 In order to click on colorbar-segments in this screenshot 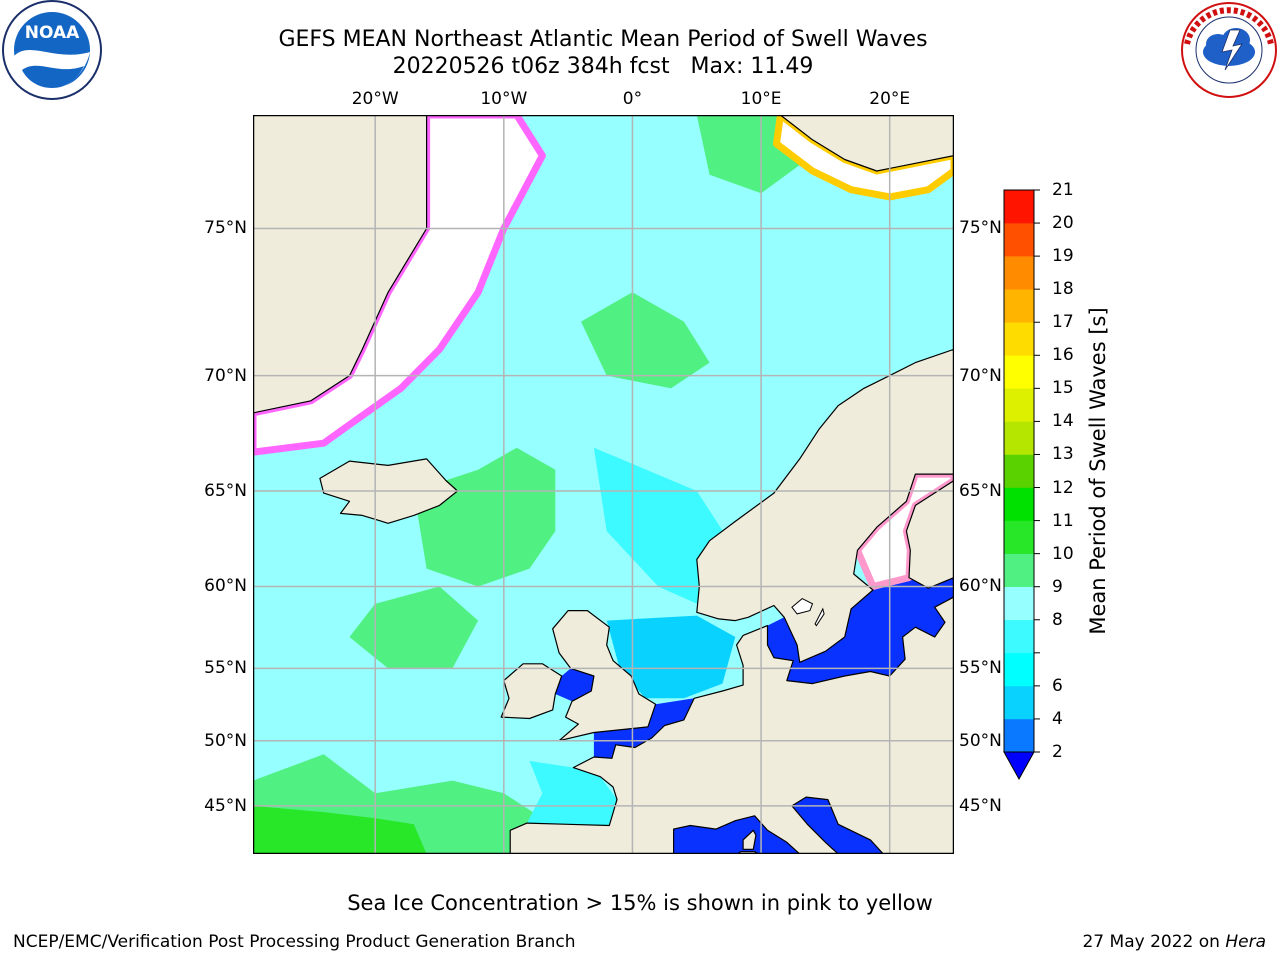, I will do `click(1019, 485)`.